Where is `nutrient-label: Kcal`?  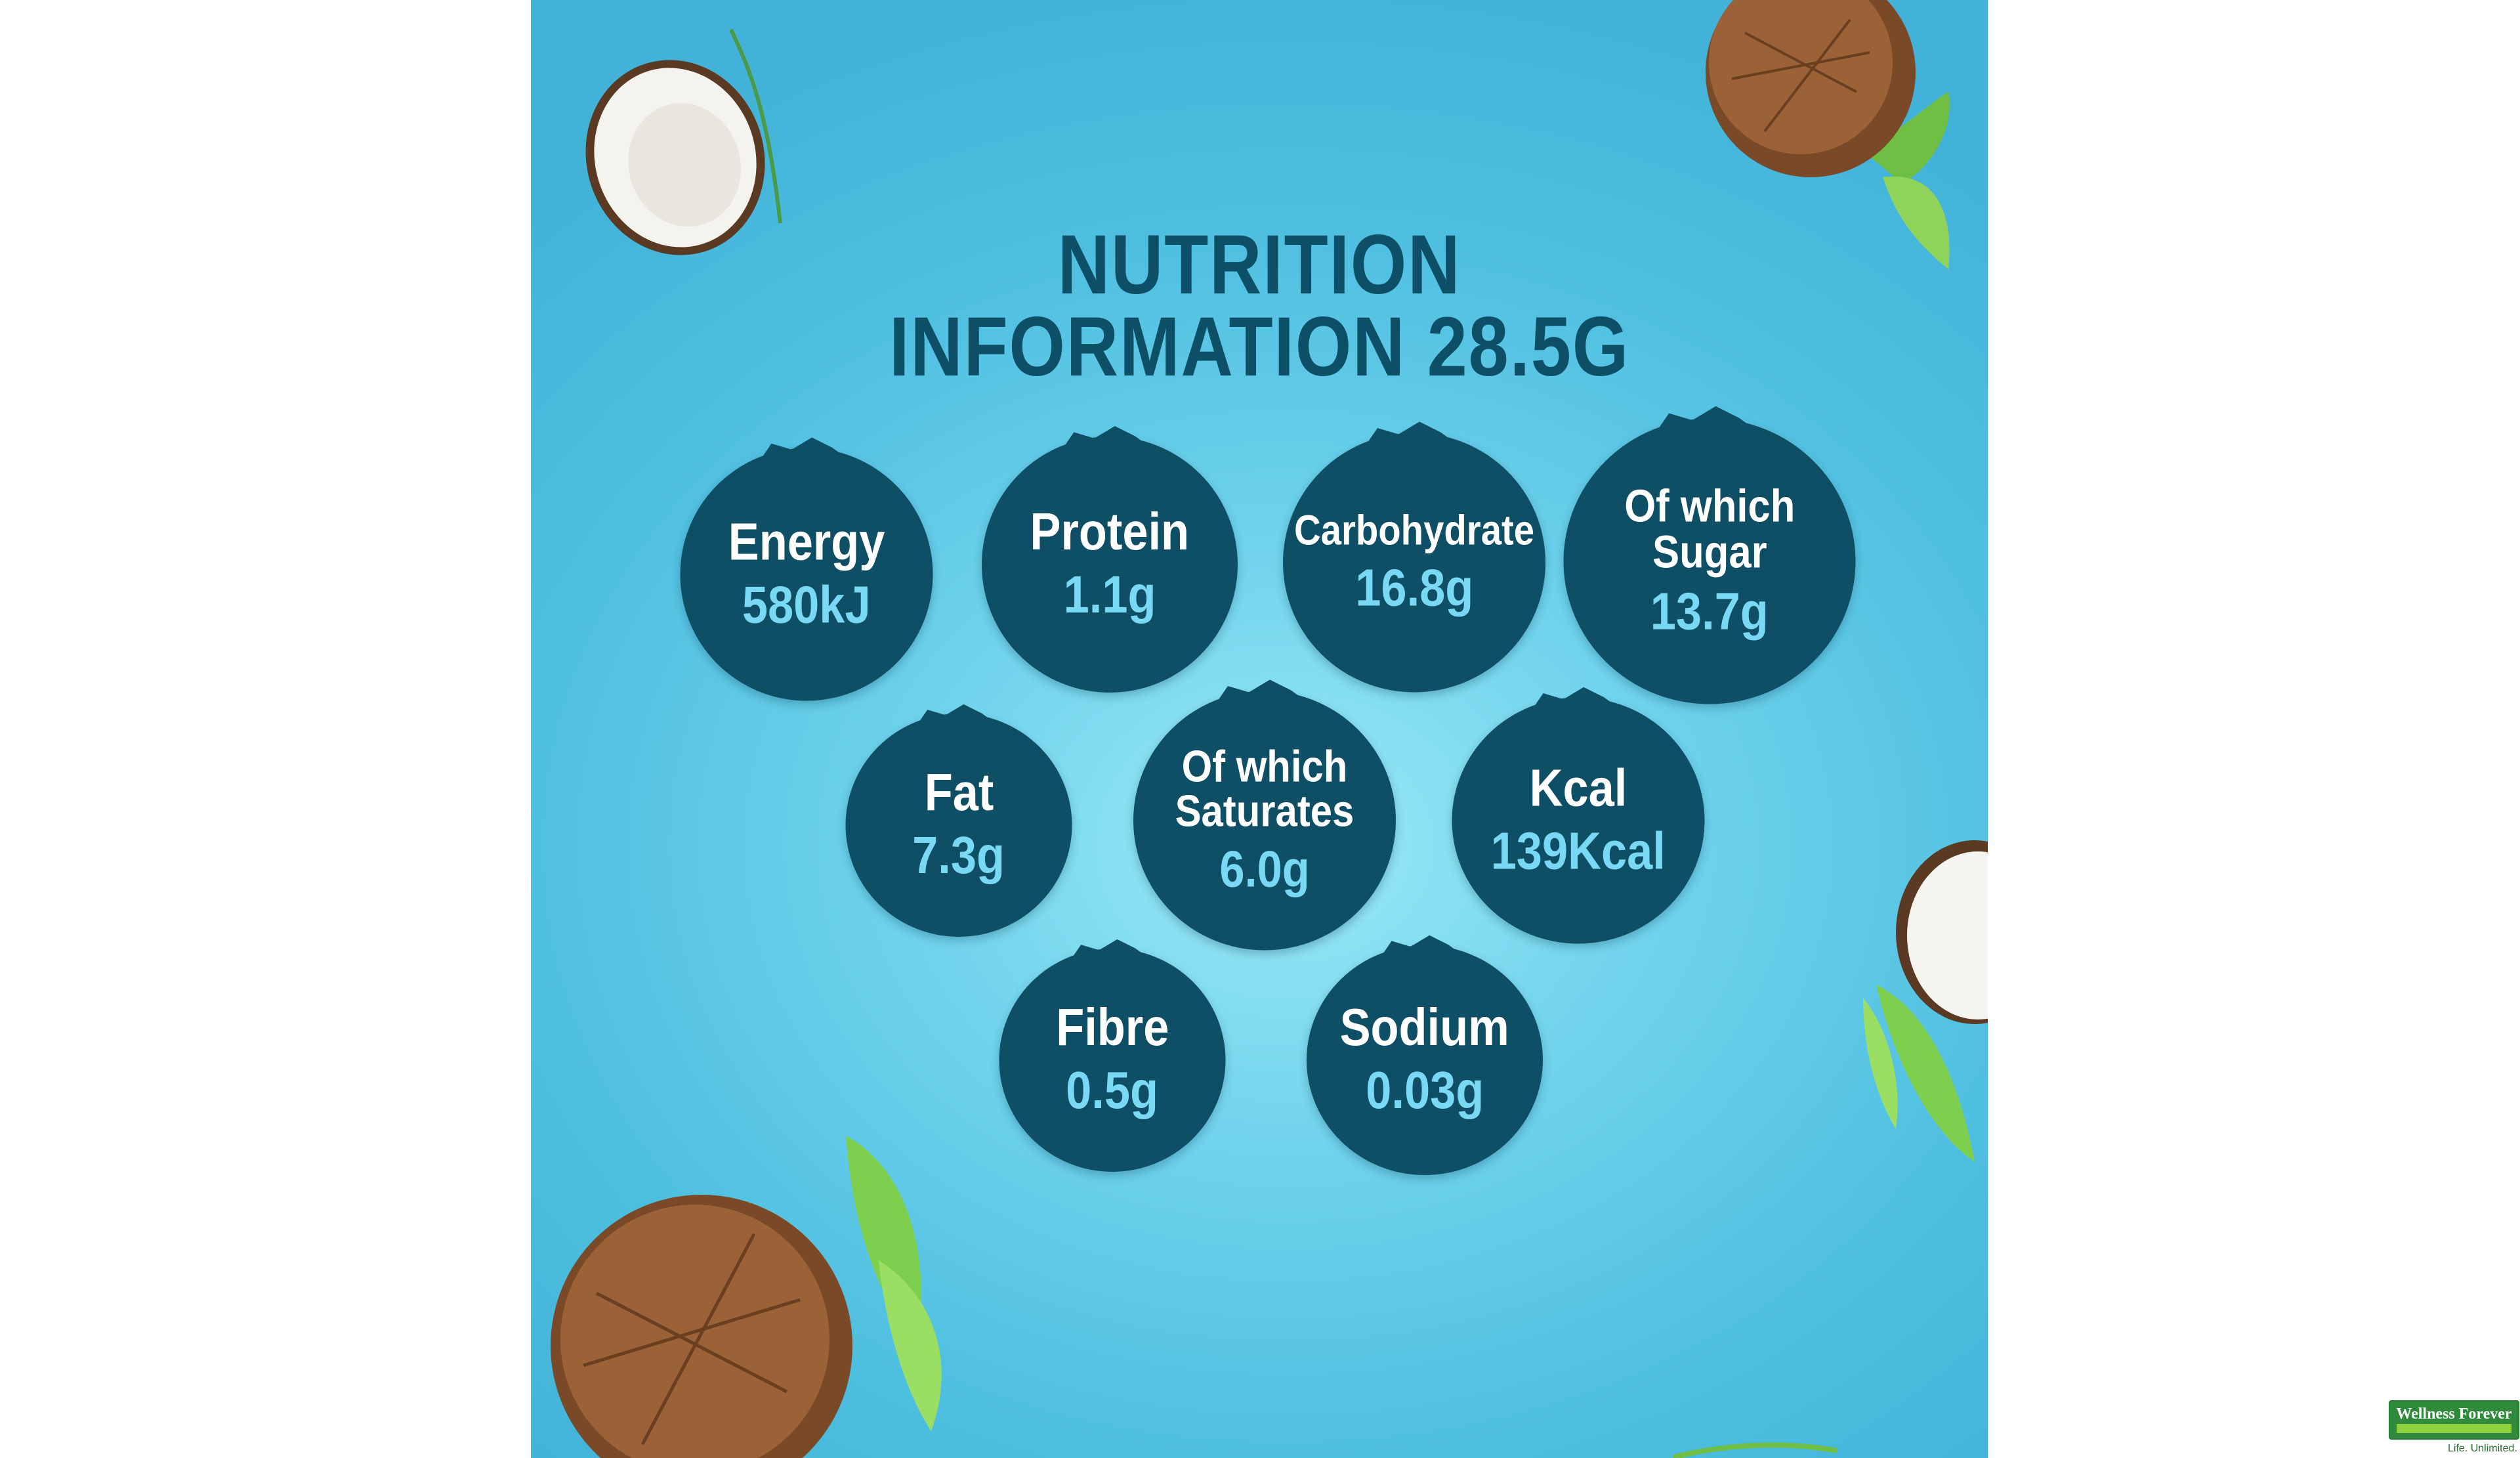
nutrient-label: Kcal is located at coordinates (1578, 787).